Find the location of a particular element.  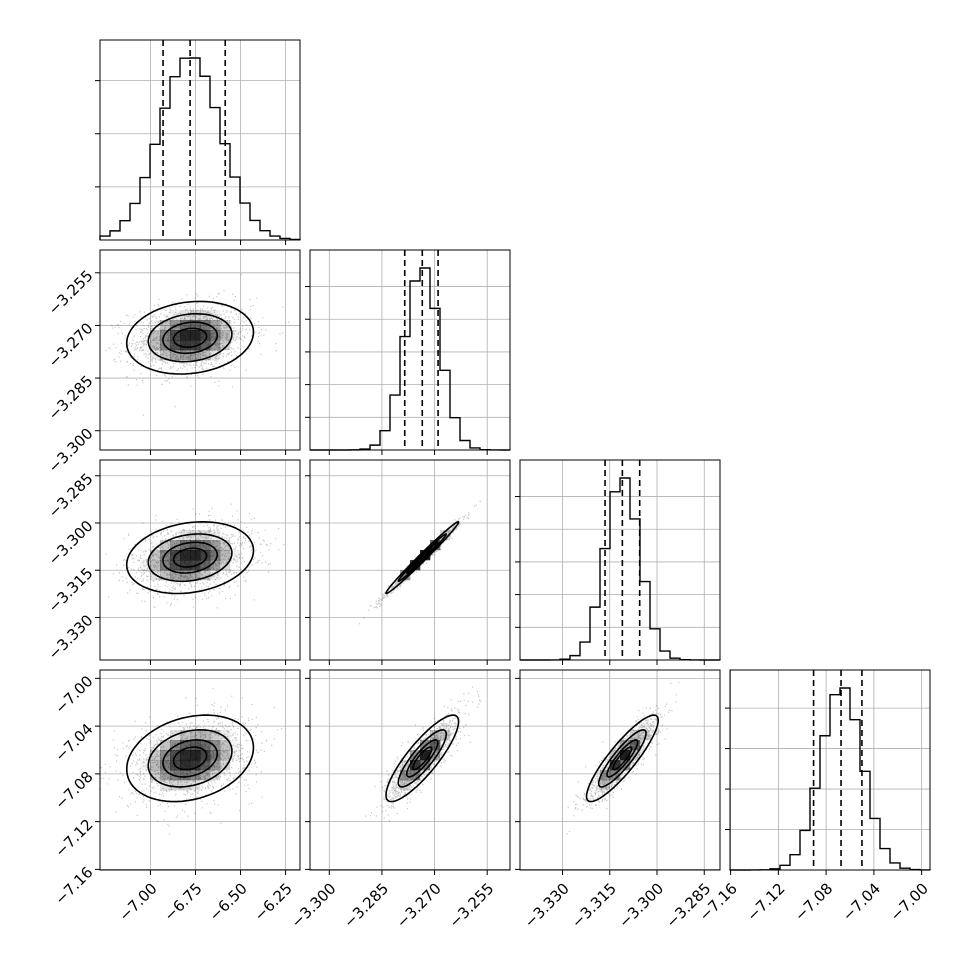

x-tick-label: −6.75 is located at coordinates (183, 902).